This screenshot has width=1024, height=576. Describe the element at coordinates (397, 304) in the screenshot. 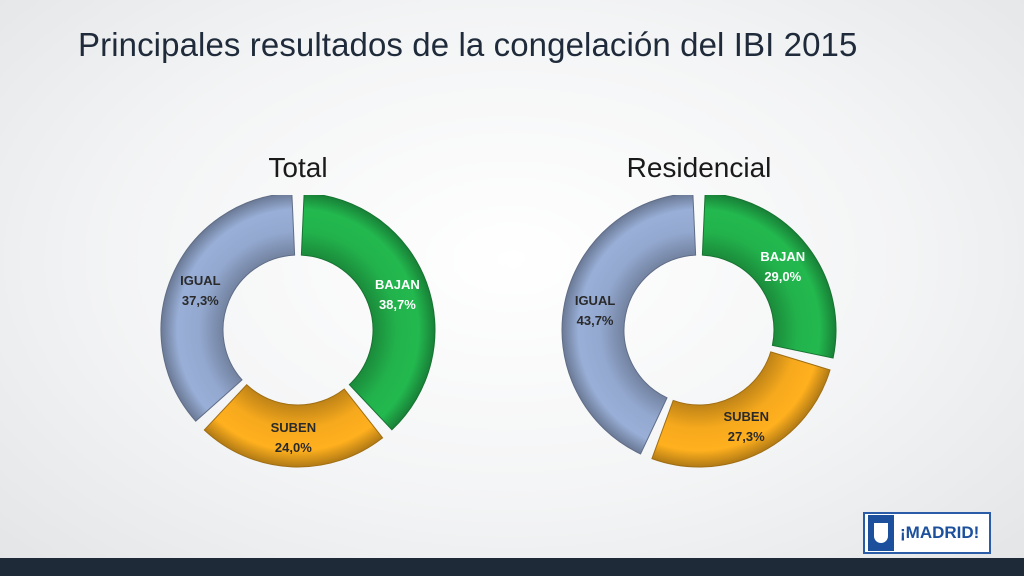

I see `slice-value-label: 38,7%` at that location.